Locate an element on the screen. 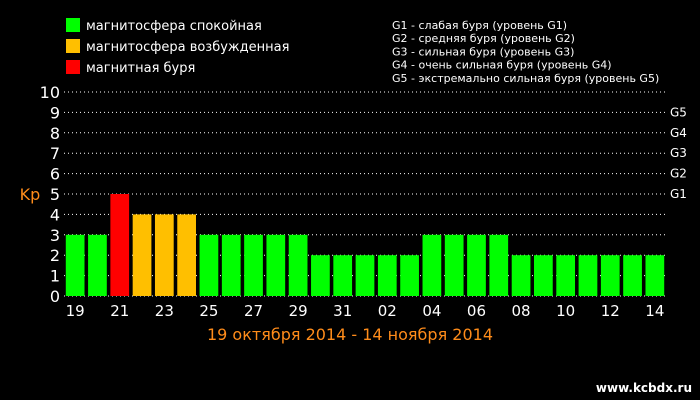  storm-scale-g3: G3 - сильная буря (уровень G3) is located at coordinates (483, 51).